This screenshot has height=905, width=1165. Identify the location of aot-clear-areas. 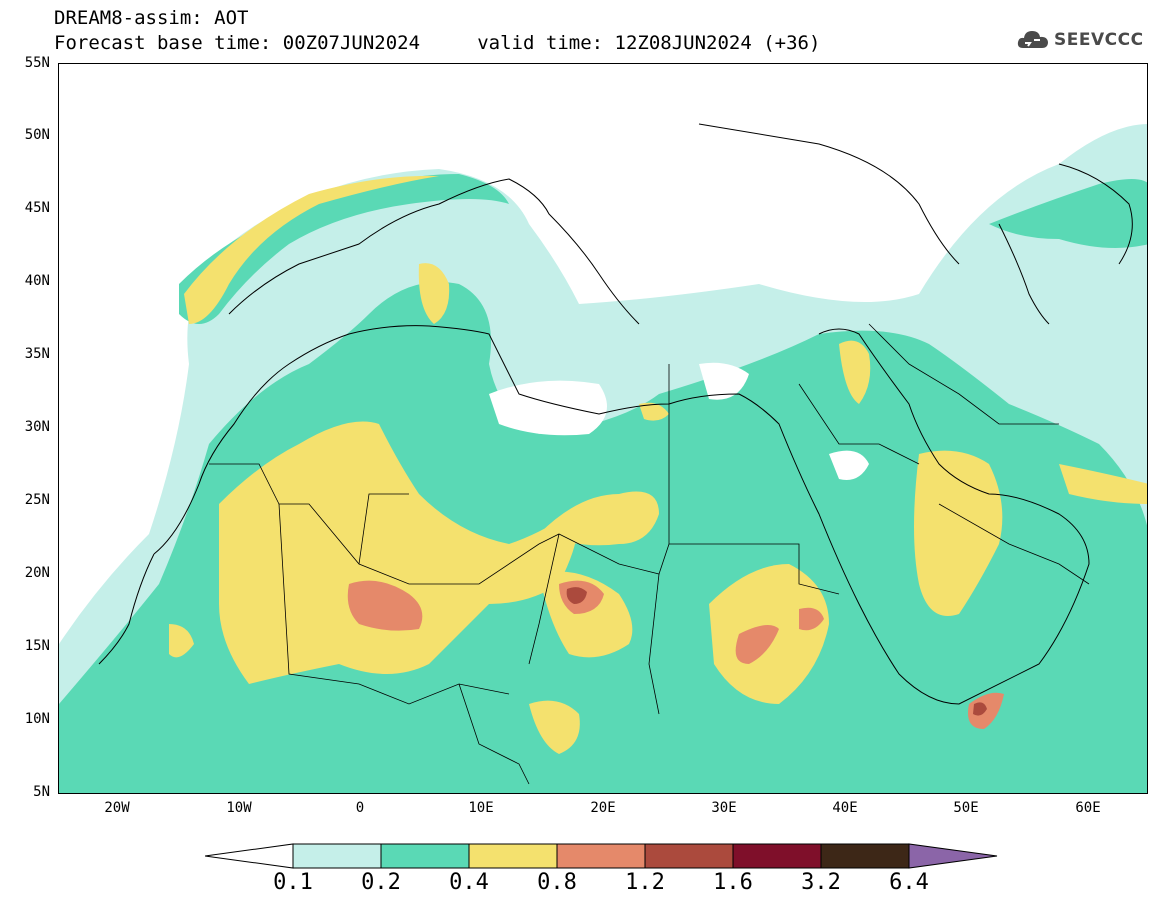
(679, 421).